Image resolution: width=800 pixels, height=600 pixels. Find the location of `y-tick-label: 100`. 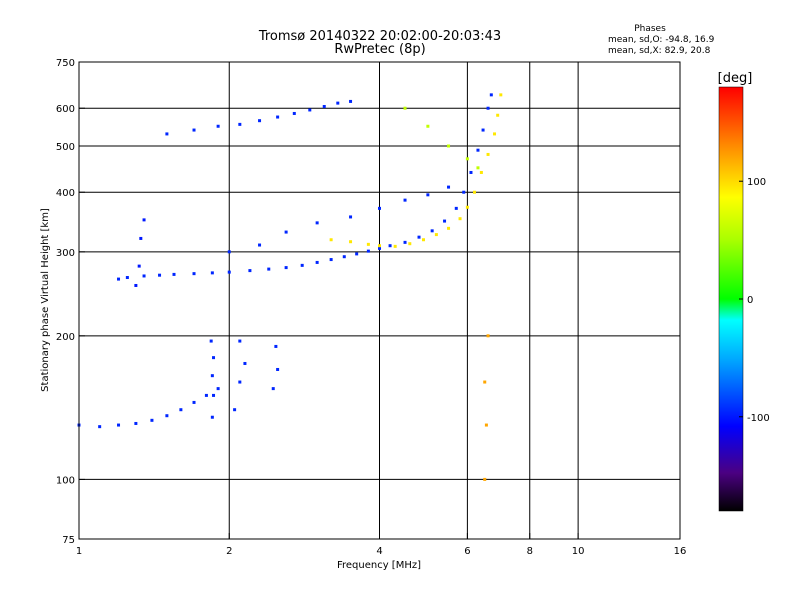

y-tick-label: 100 is located at coordinates (65, 480).